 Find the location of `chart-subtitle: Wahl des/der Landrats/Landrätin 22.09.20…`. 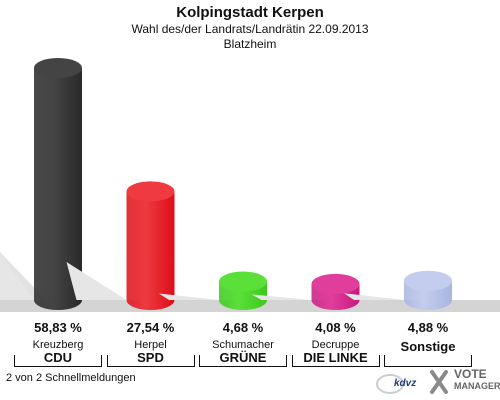

chart-subtitle: Wahl des/der Landrats/Landrätin 22.09.20… is located at coordinates (250, 29).